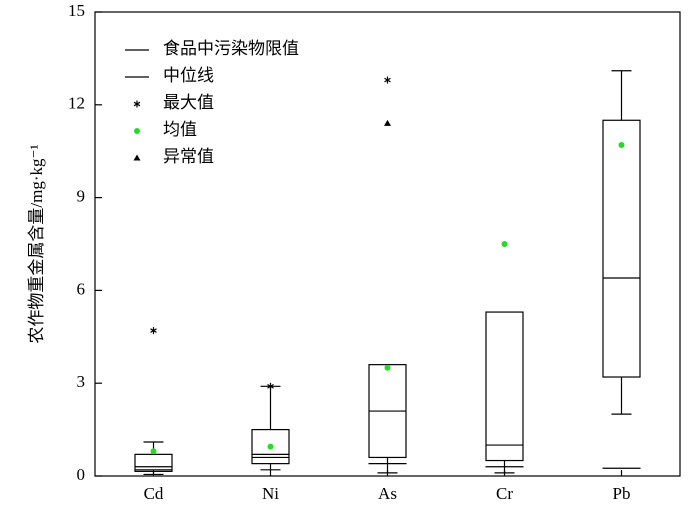  What do you see at coordinates (180, 129) in the screenshot?
I see `legend-label: 均值` at bounding box center [180, 129].